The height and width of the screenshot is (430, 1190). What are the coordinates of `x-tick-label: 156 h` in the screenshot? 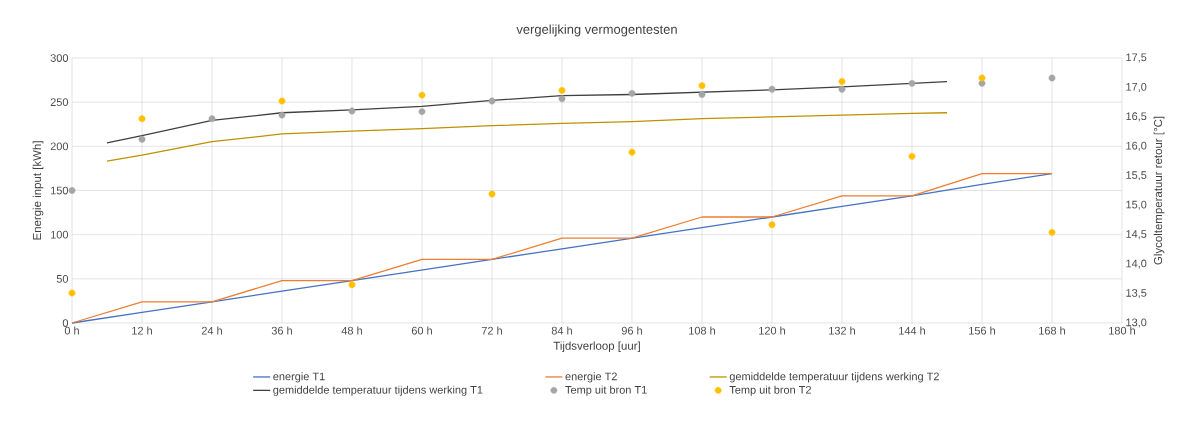 It's located at (982, 330).